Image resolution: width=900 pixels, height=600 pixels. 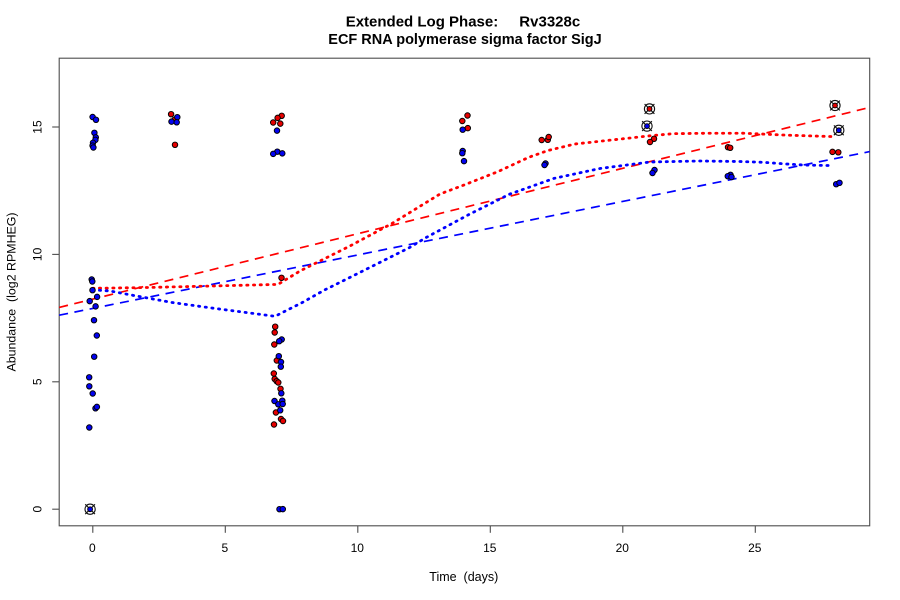 I want to click on svg-text: Time (days), so click(x=463, y=577).